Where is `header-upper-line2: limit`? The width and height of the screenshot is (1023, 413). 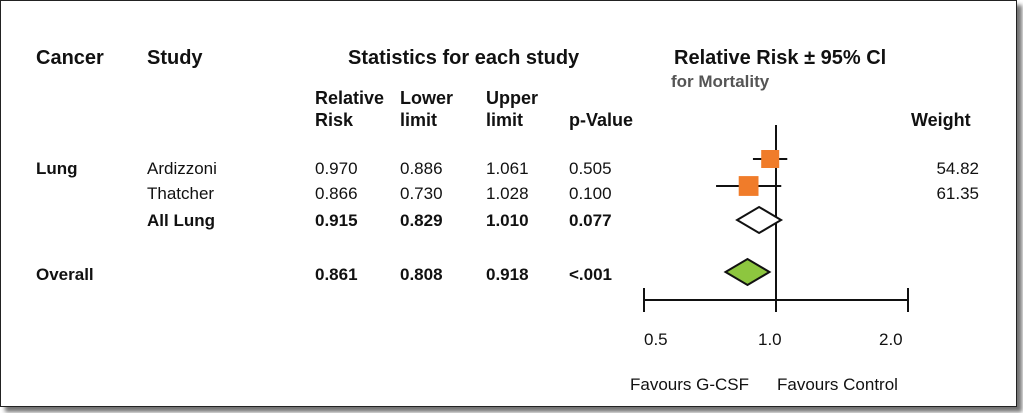
header-upper-line2: limit is located at coordinates (505, 120).